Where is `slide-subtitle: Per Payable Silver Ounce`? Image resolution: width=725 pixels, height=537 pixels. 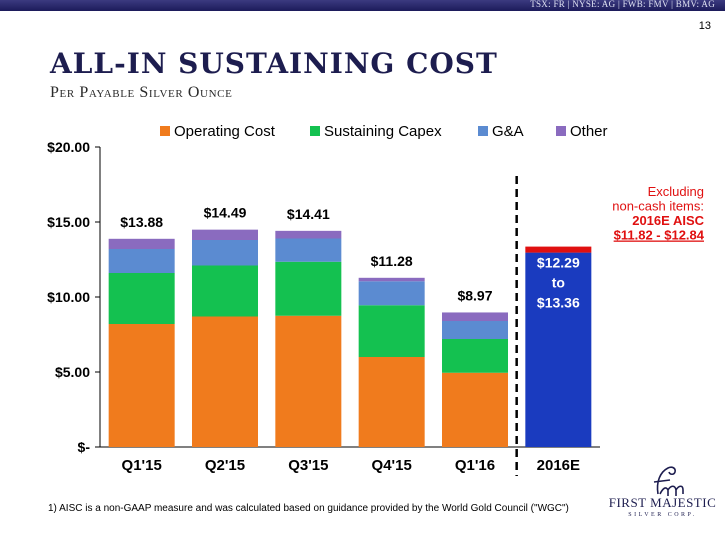
slide-subtitle: Per Payable Silver Ounce is located at coordinates (141, 92).